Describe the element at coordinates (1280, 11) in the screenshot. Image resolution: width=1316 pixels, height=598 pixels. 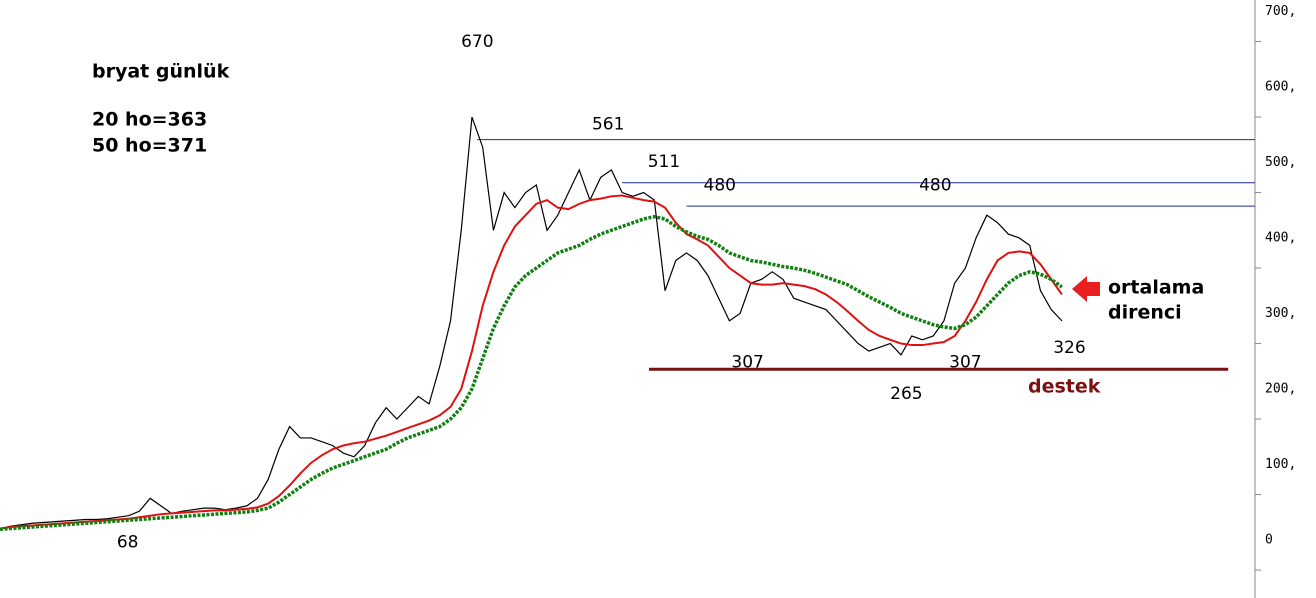
I see `y-tick-label: 700,` at that location.